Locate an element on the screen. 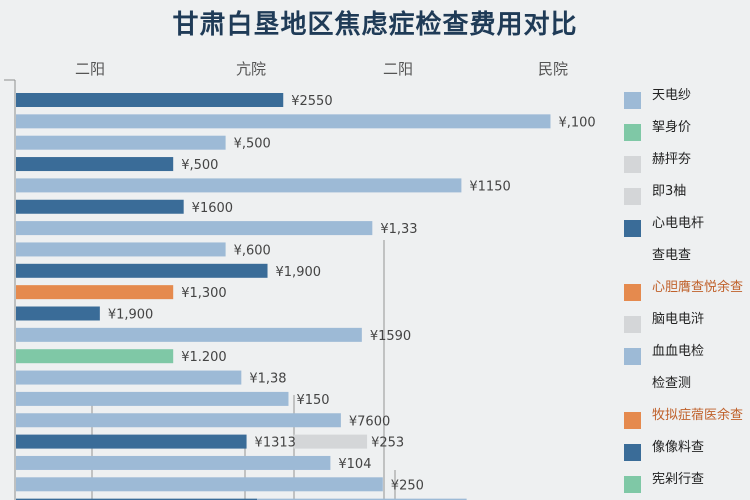  legend-item: 像像料查 is located at coordinates (686, 448).